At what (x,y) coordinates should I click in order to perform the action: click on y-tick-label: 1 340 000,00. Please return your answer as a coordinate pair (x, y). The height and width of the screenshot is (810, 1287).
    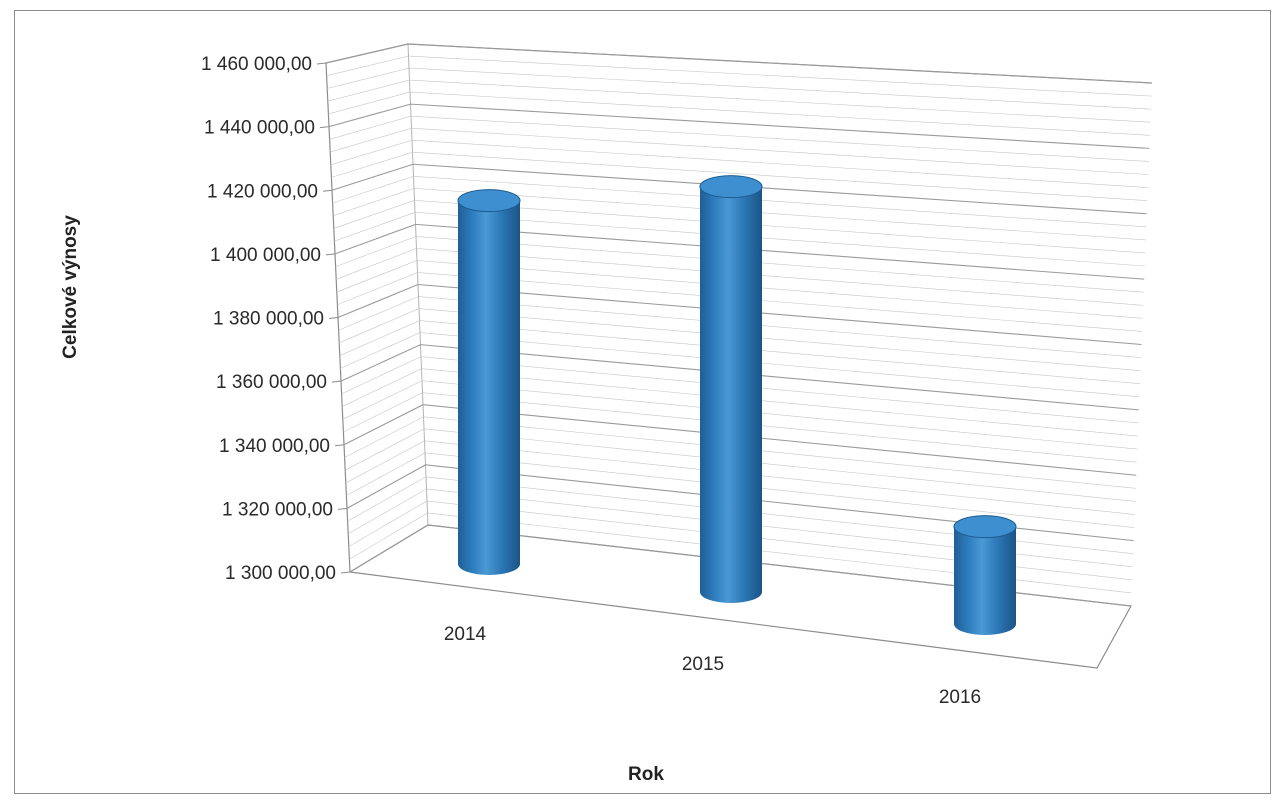
    Looking at the image, I should click on (274, 446).